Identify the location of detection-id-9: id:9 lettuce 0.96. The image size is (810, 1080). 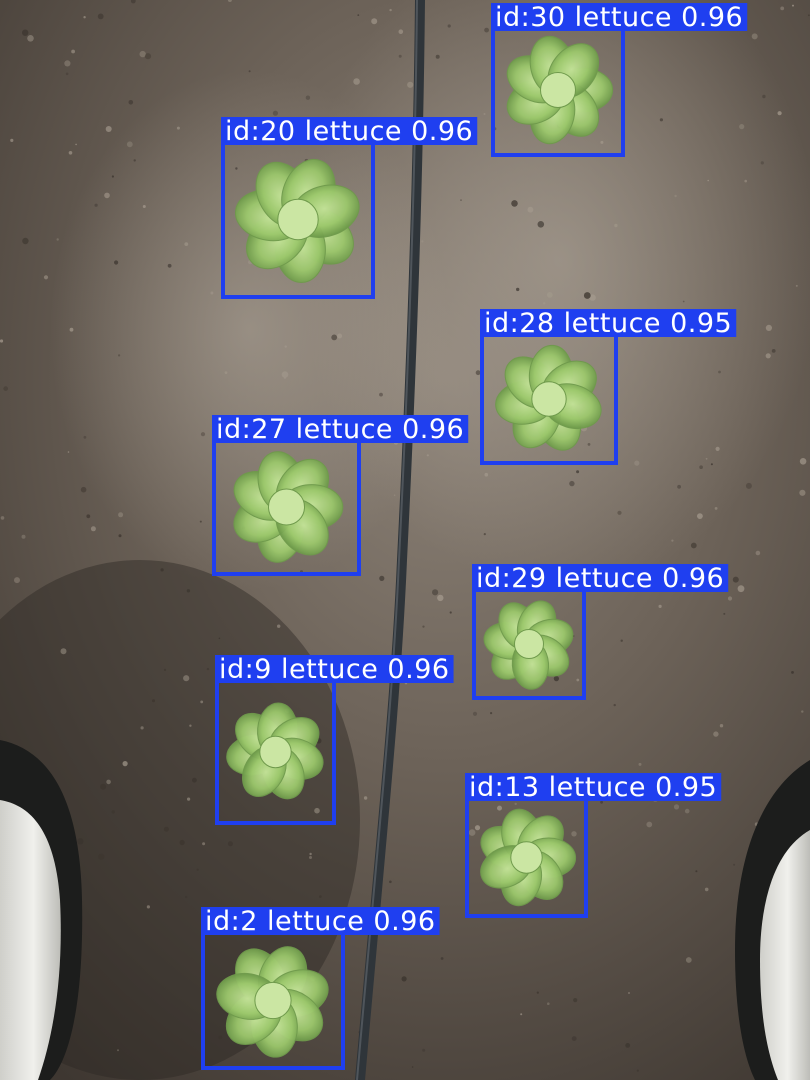
(334, 739).